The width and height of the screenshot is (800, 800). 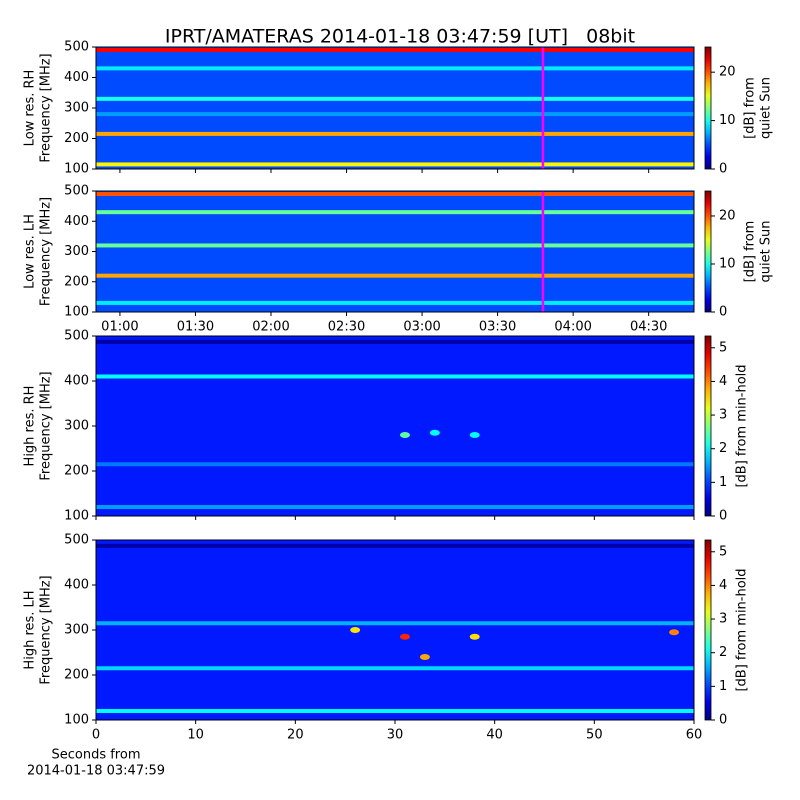 What do you see at coordinates (572, 327) in the screenshot?
I see `x-tick-label: 04:00` at bounding box center [572, 327].